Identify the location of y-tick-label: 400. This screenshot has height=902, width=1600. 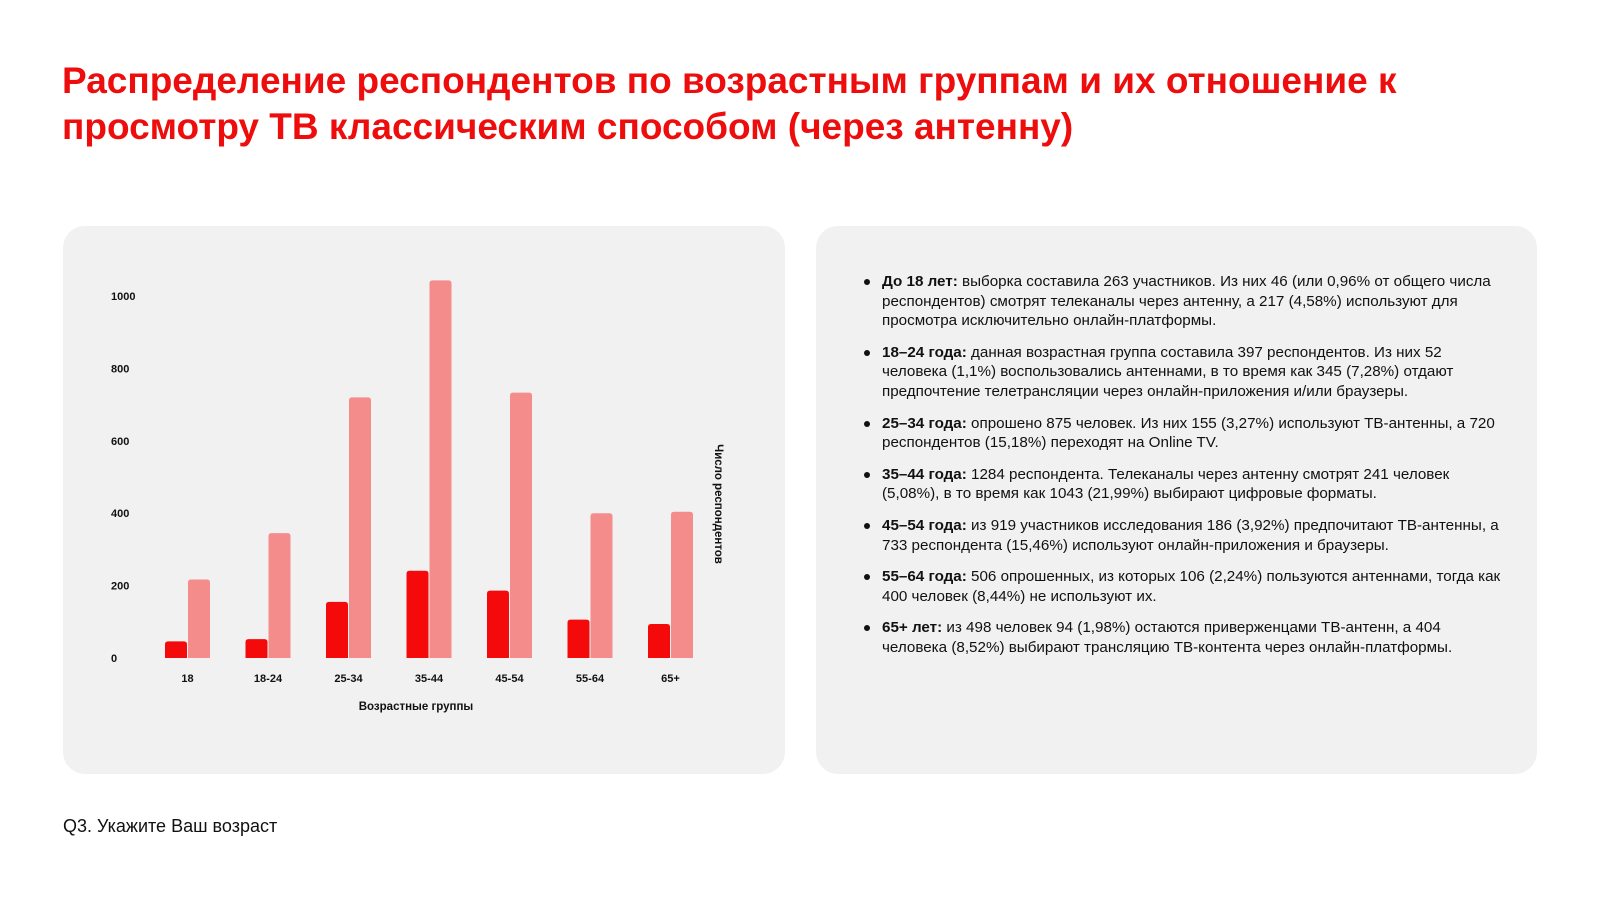
(120, 514).